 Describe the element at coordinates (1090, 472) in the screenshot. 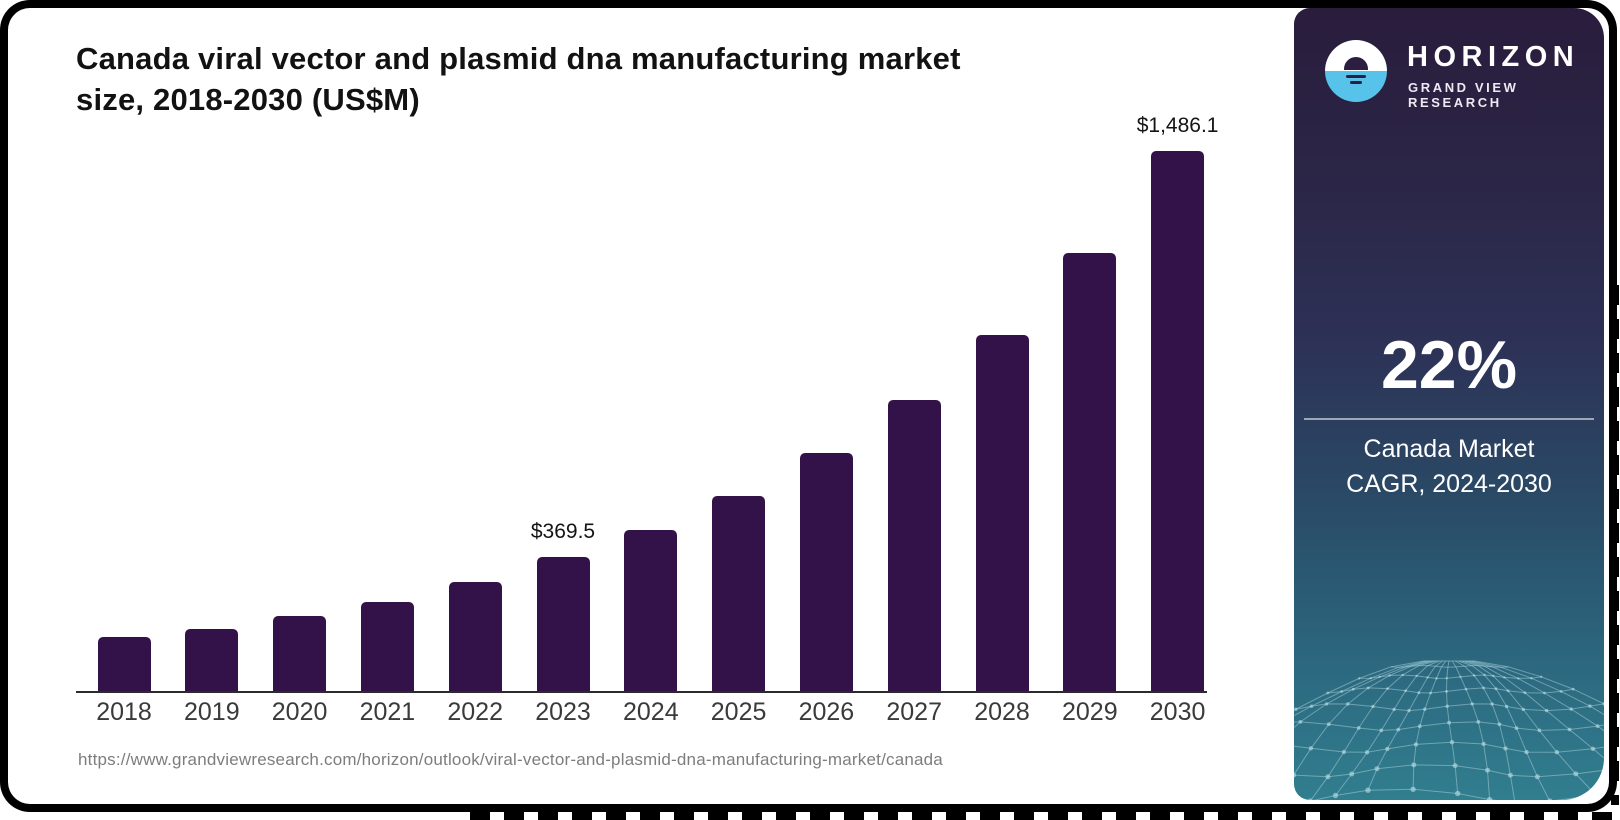

I see `bar-2029` at that location.